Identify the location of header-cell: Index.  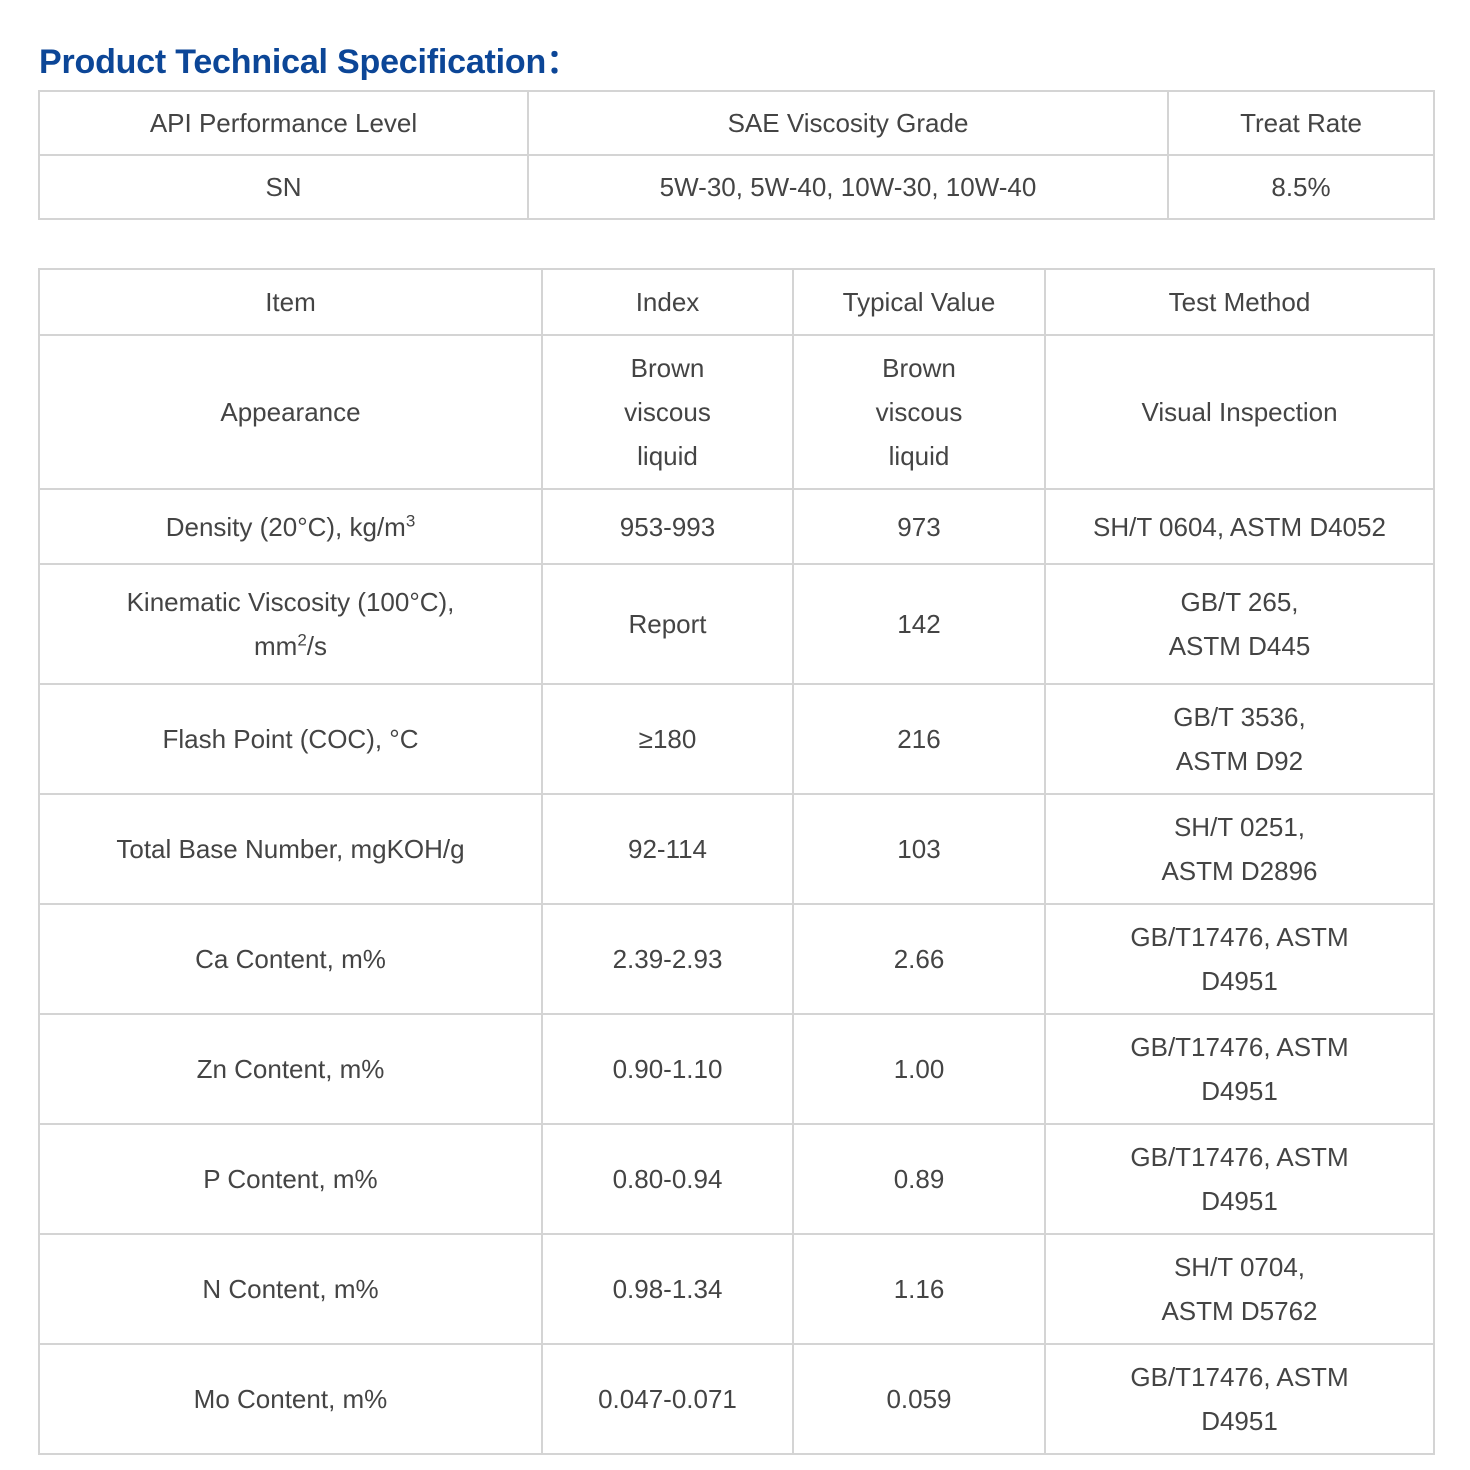
(667, 302).